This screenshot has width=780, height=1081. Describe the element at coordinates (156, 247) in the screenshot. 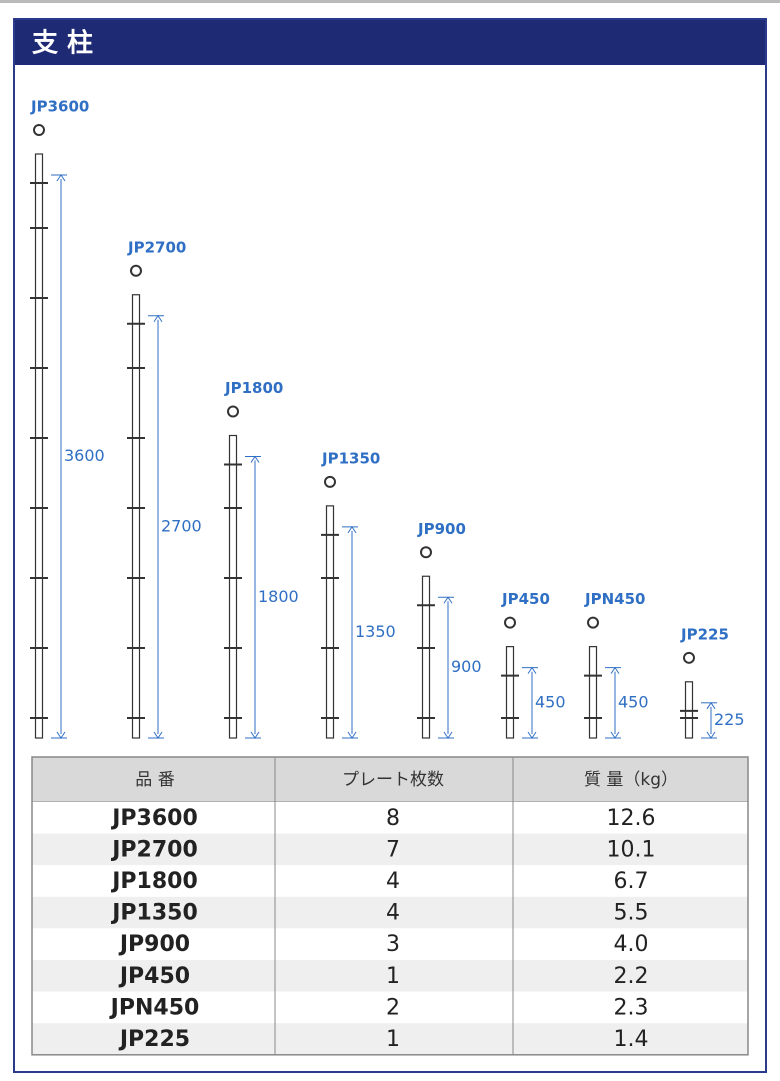

I see `post-label: JP2700` at that location.